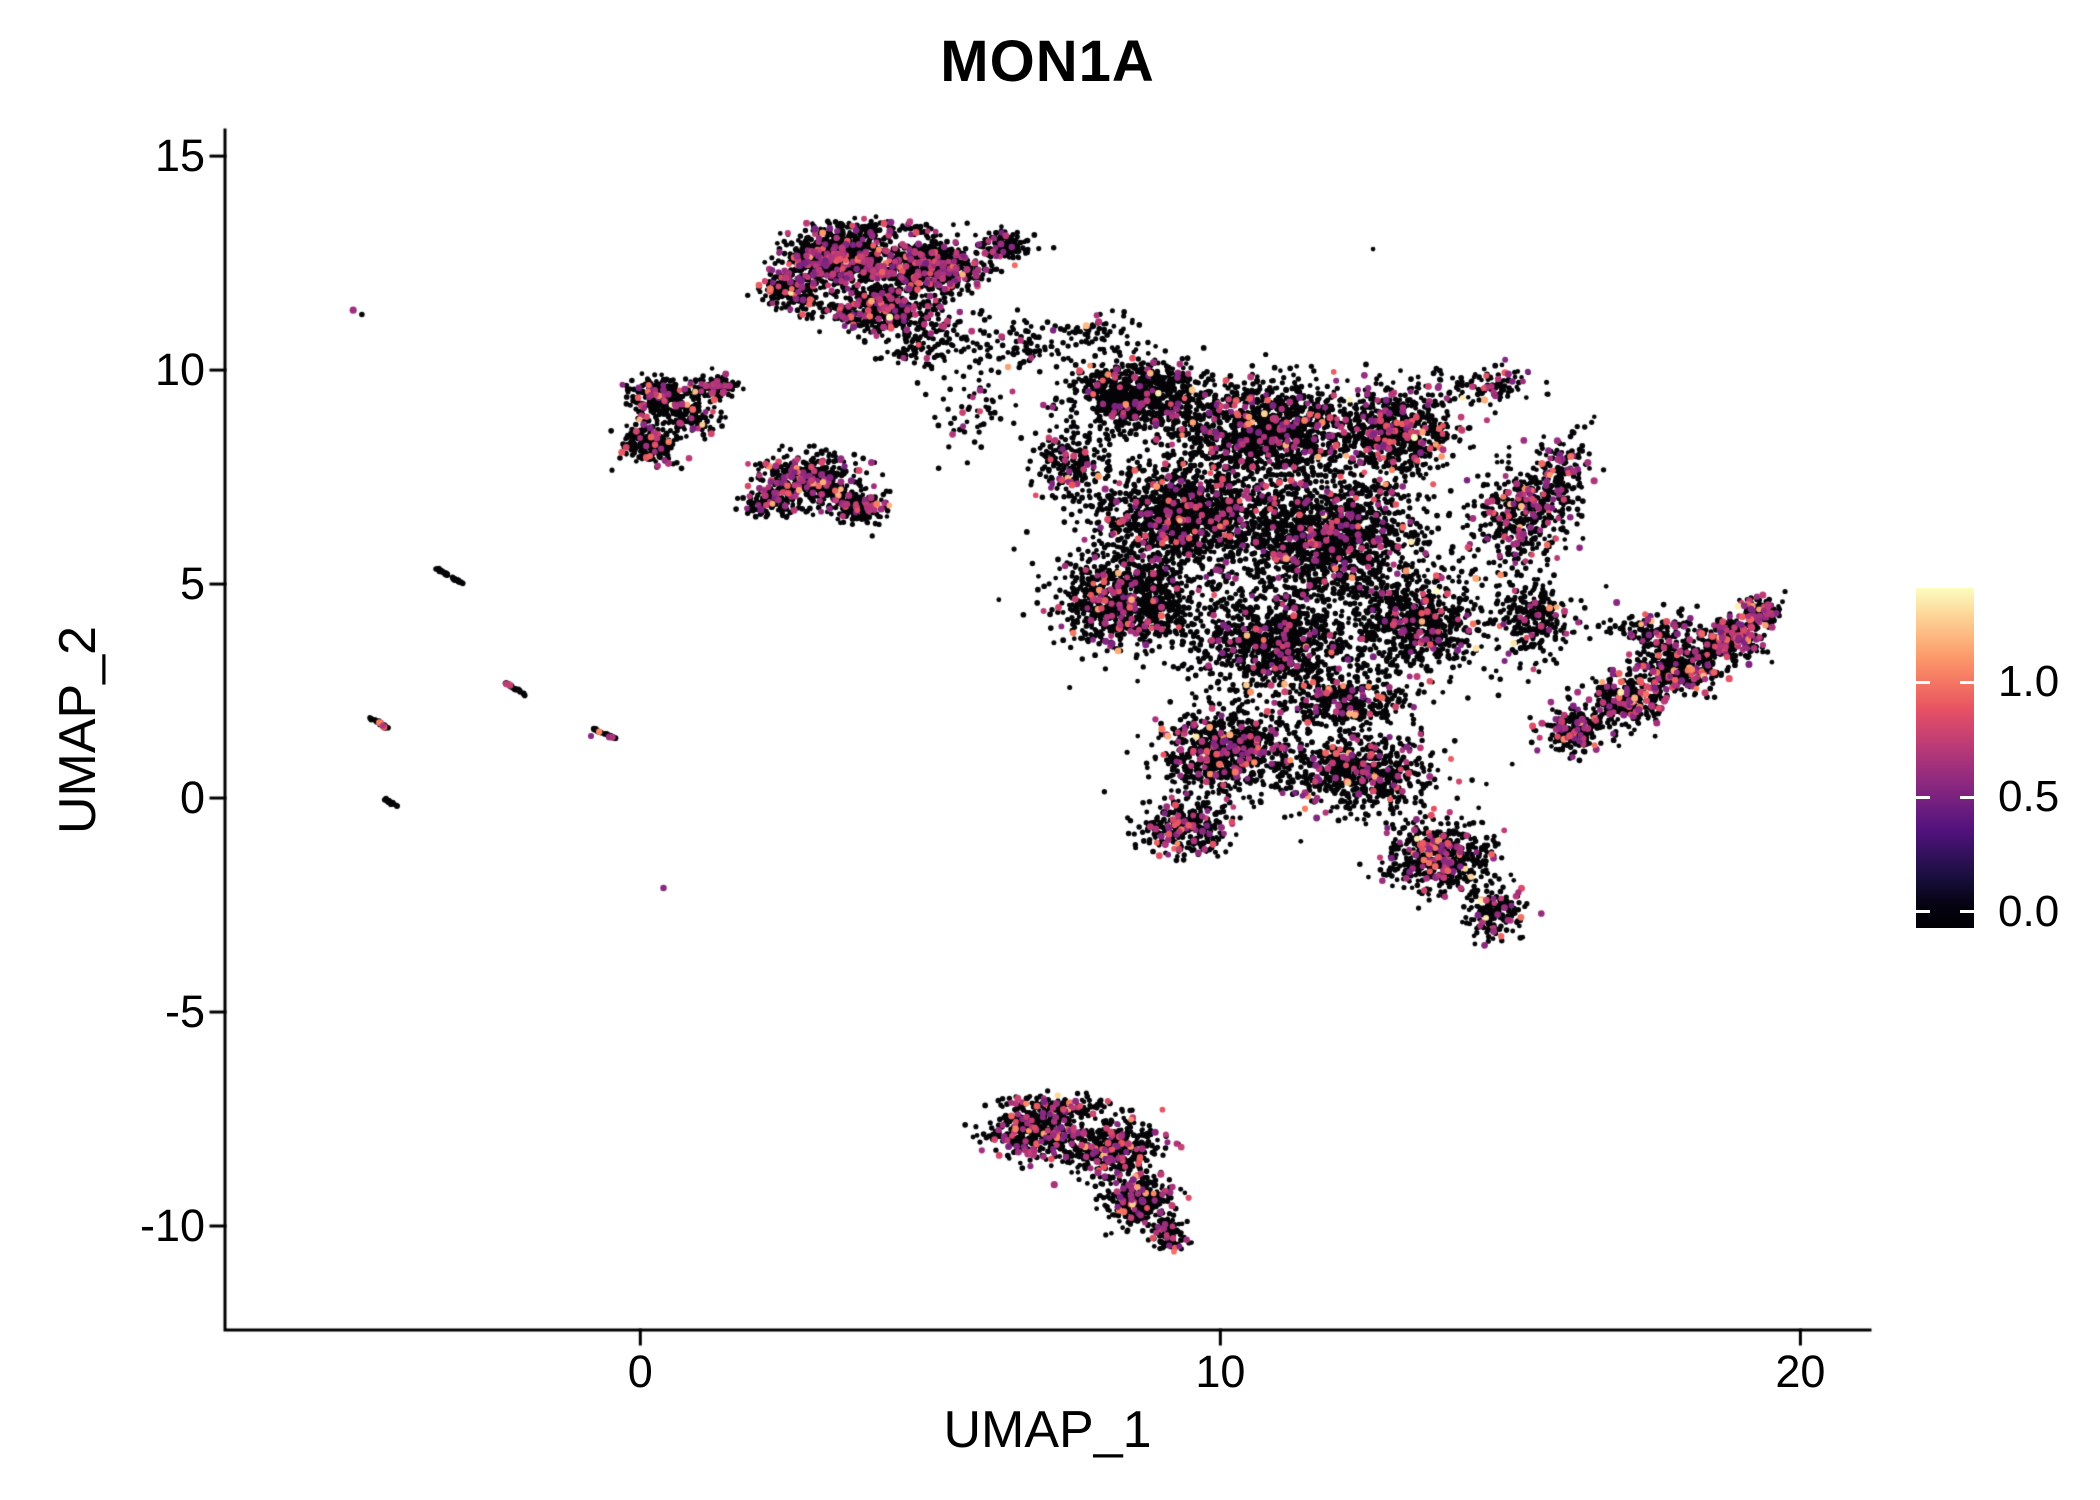 The width and height of the screenshot is (2100, 1500). What do you see at coordinates (192, 798) in the screenshot?
I see `y-tick-label: 0` at bounding box center [192, 798].